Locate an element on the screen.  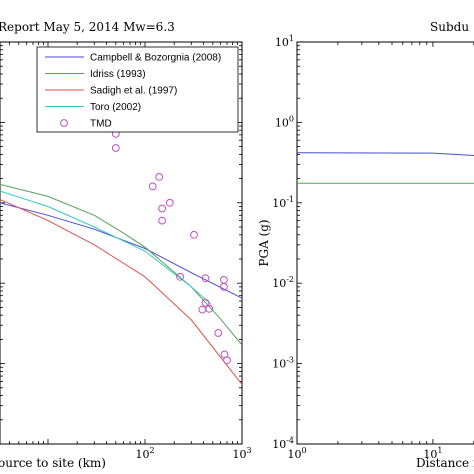
right-series-layer is located at coordinates (385, 168).